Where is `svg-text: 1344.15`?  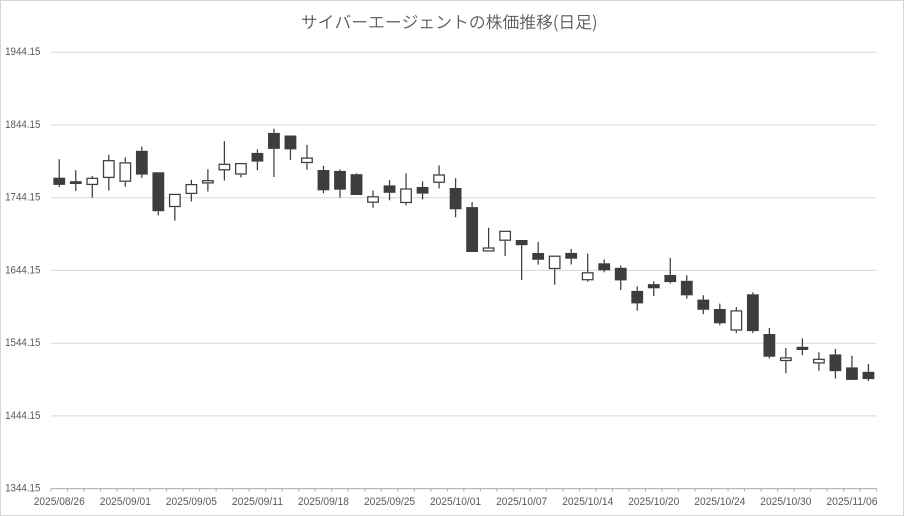 svg-text: 1344.15 is located at coordinates (22, 489).